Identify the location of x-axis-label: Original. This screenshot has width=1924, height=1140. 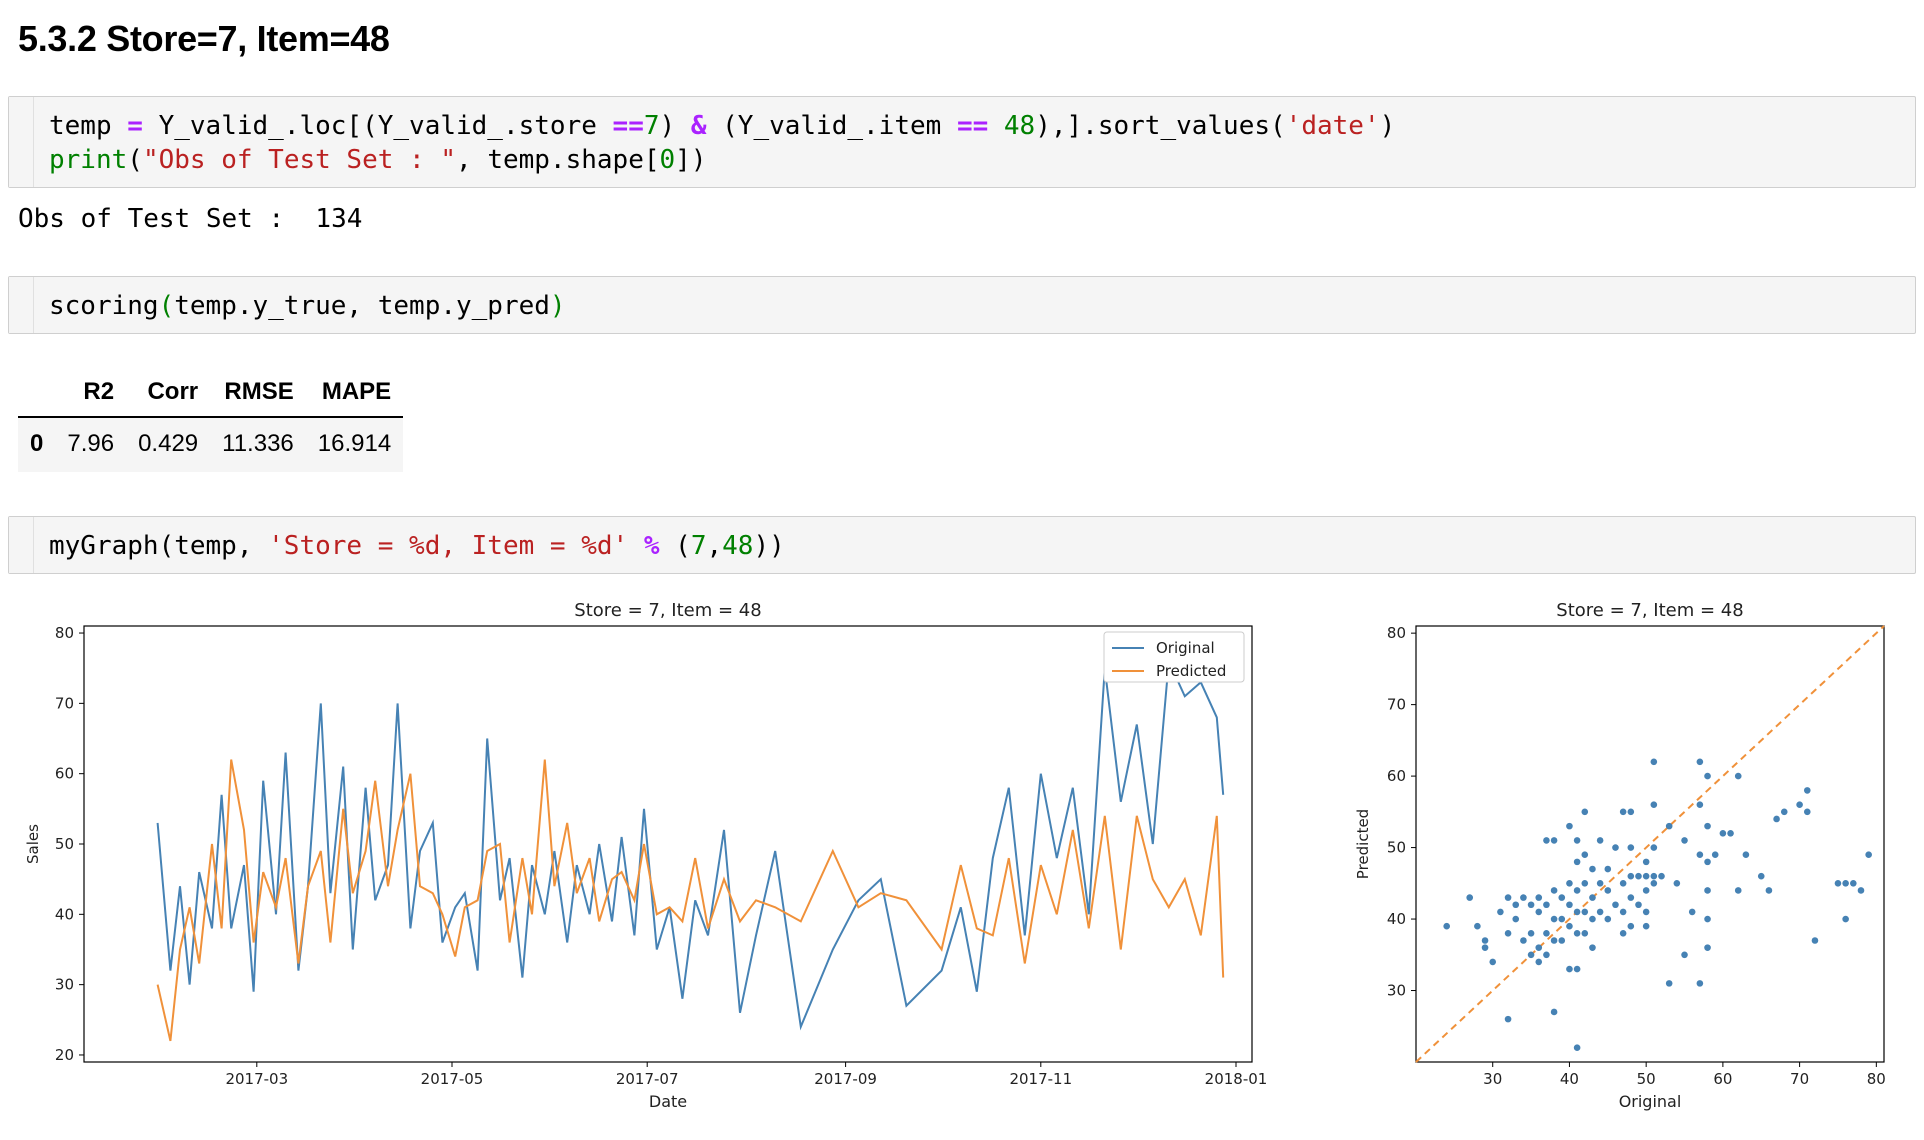
(1650, 1101).